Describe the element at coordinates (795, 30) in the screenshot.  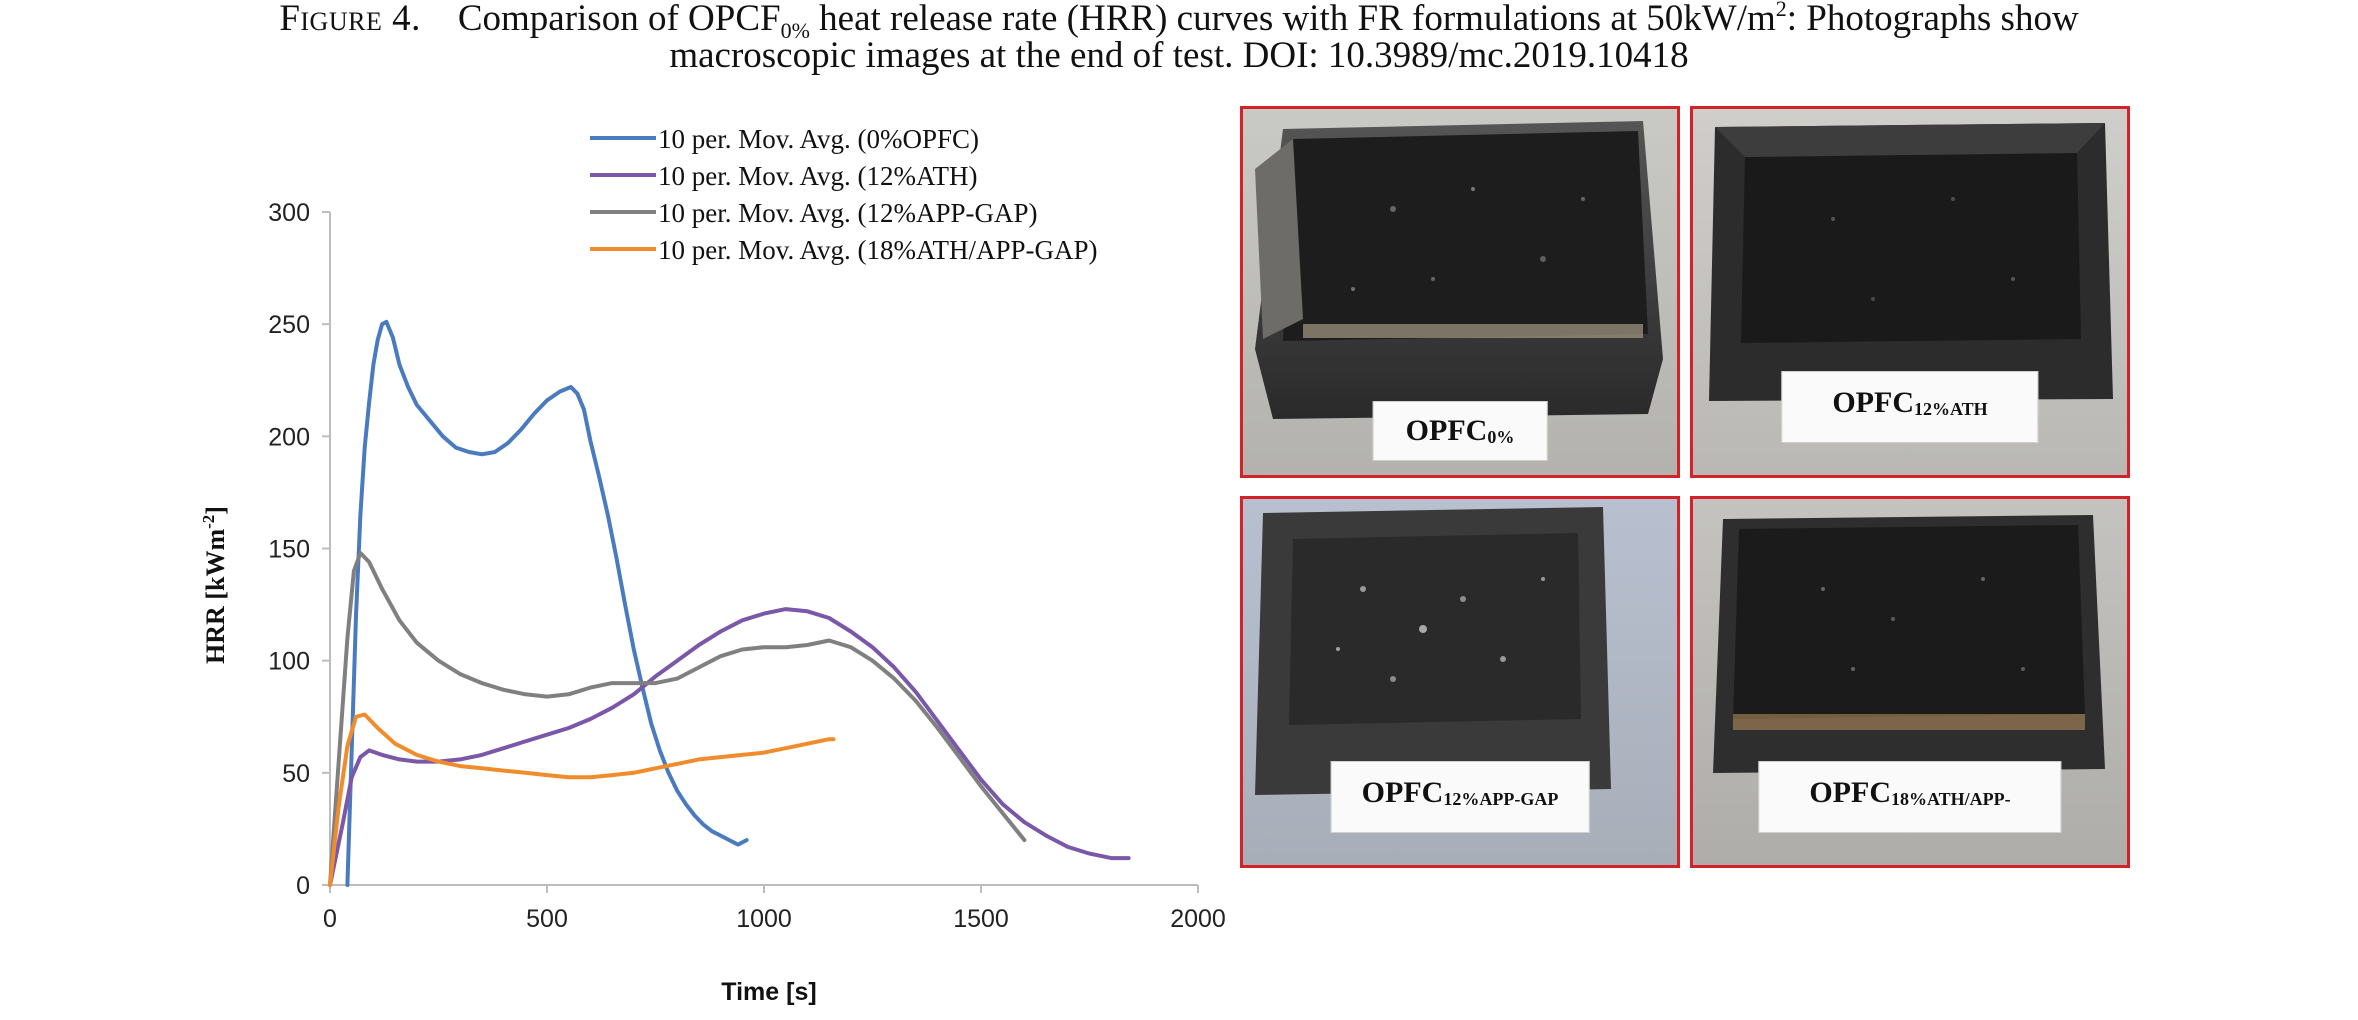
I see `caption-subscript: 0%` at that location.